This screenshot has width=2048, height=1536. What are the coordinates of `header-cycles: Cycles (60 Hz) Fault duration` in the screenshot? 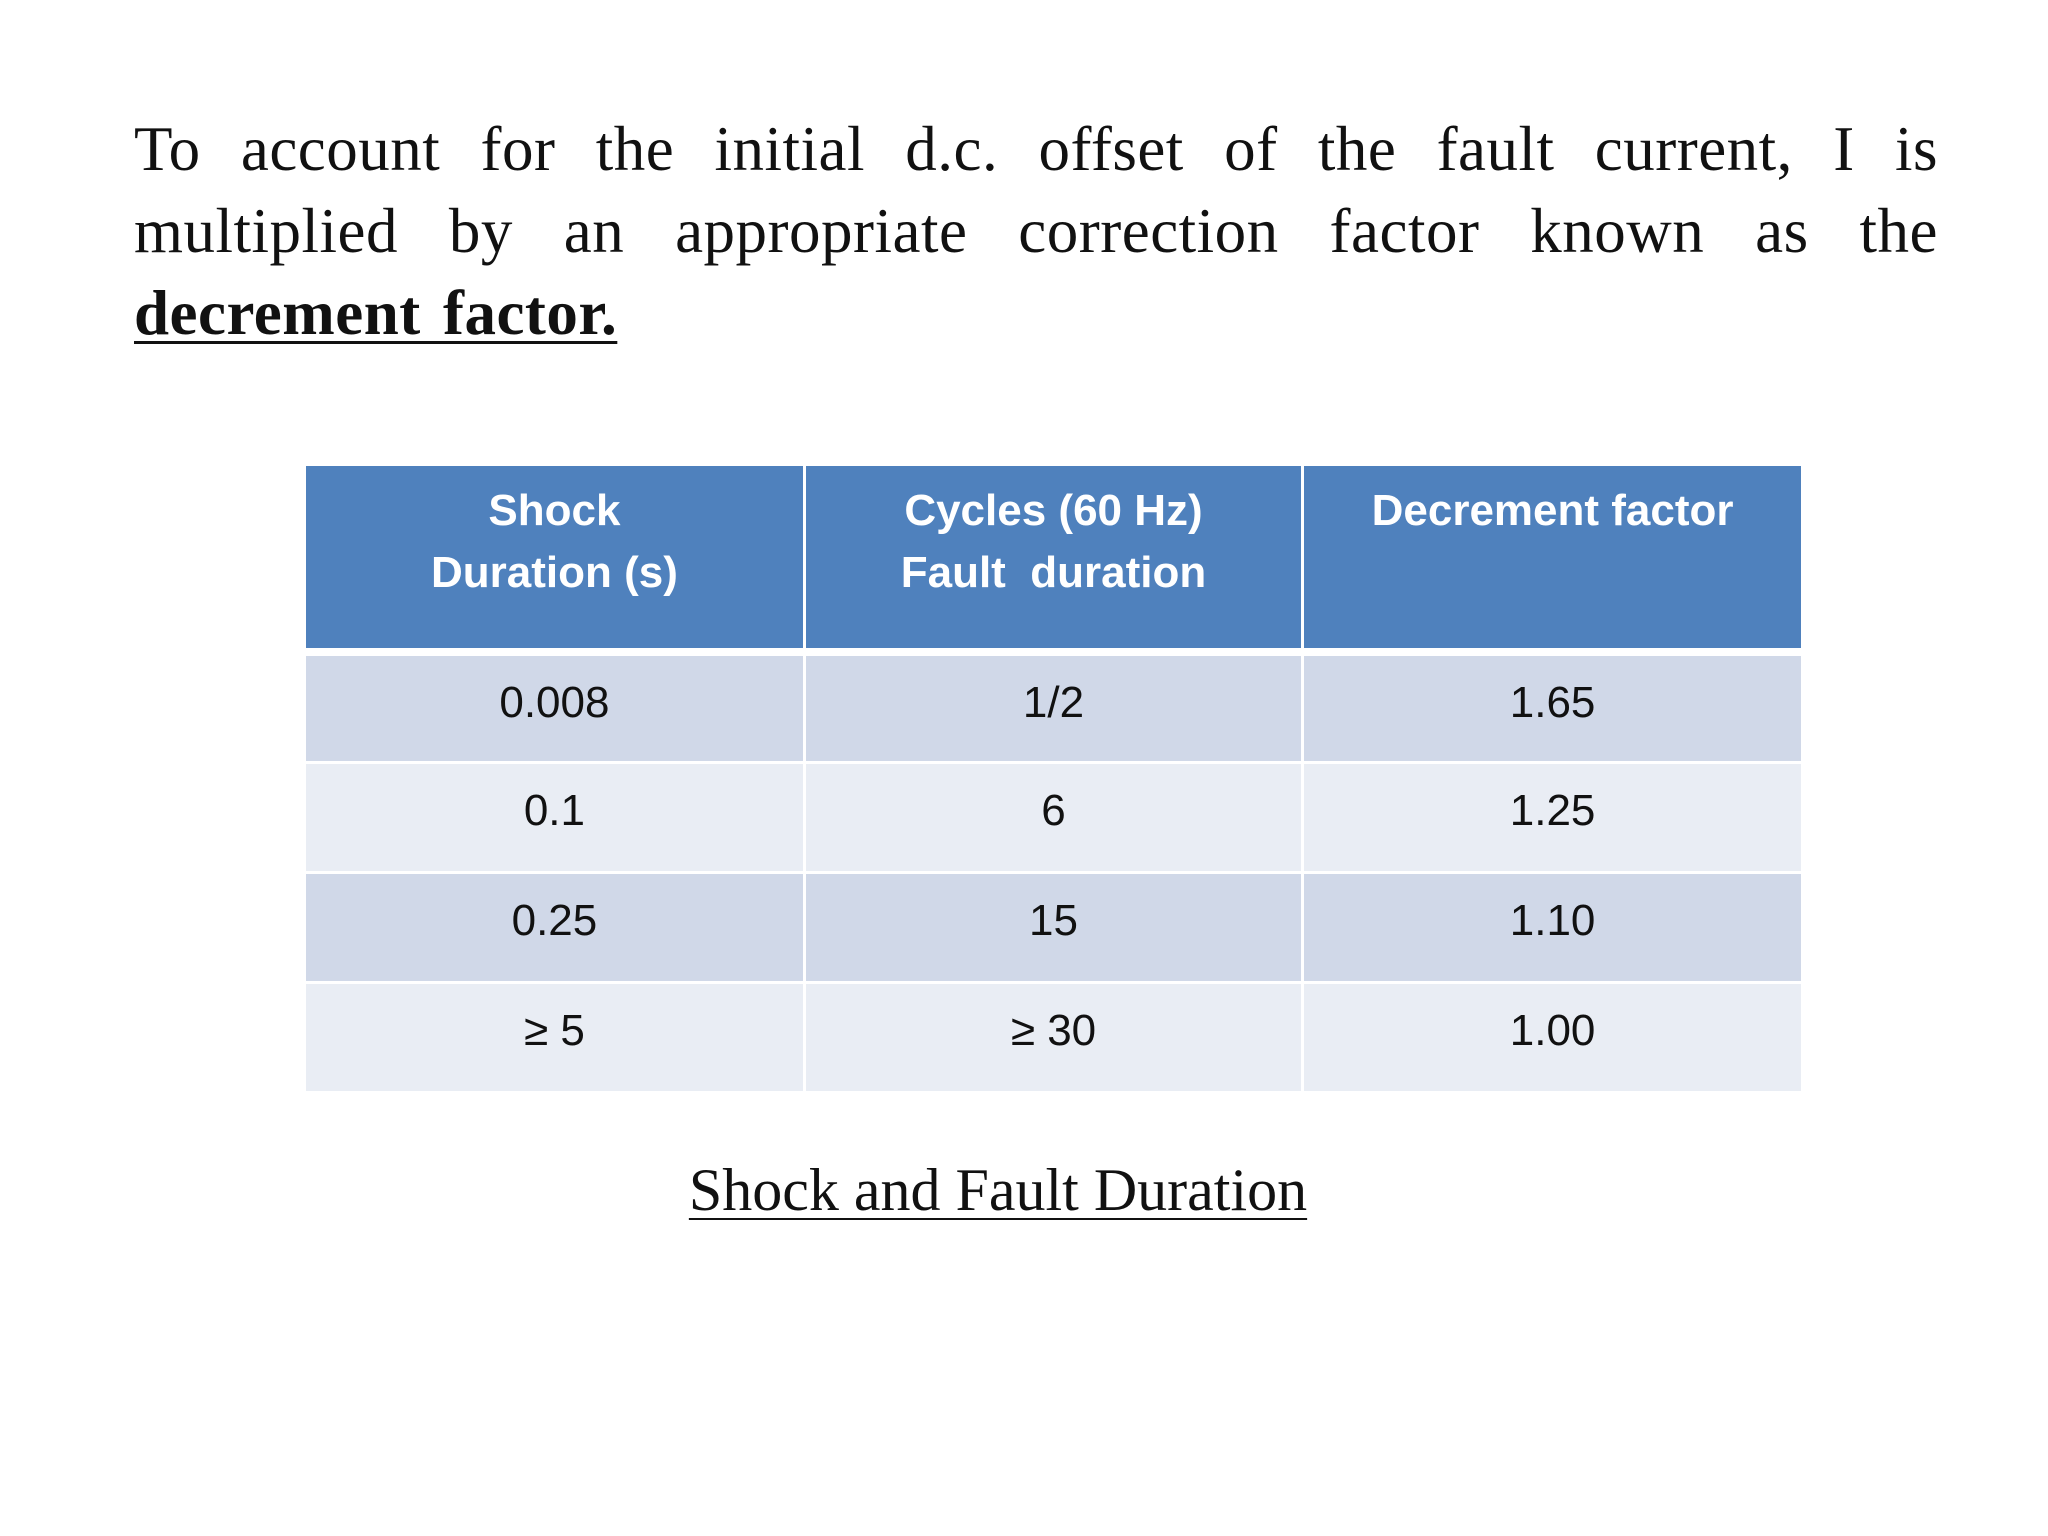 It's located at (1054, 561).